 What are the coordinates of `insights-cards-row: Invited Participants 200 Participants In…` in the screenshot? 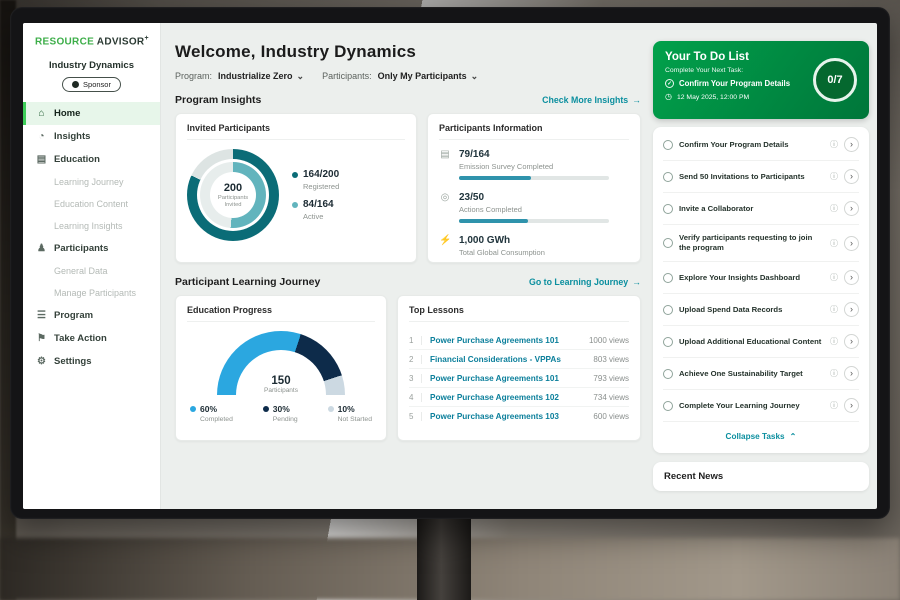 It's located at (408, 188).